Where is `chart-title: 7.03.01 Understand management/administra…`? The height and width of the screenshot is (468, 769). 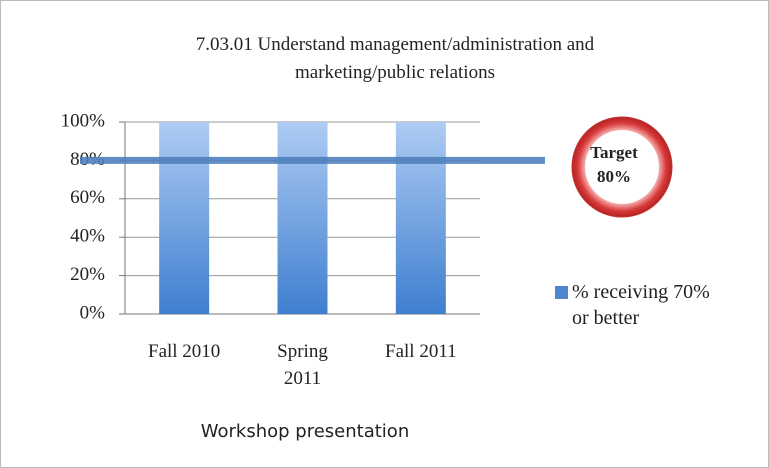
chart-title: 7.03.01 Understand management/administra… is located at coordinates (395, 58).